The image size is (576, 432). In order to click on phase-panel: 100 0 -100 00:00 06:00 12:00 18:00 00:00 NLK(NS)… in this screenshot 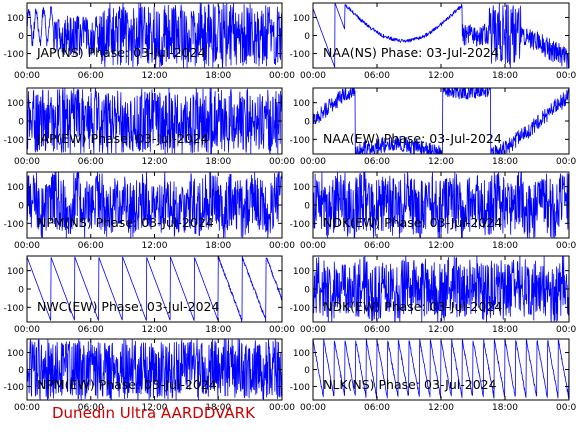, I will do `click(433, 375)`.